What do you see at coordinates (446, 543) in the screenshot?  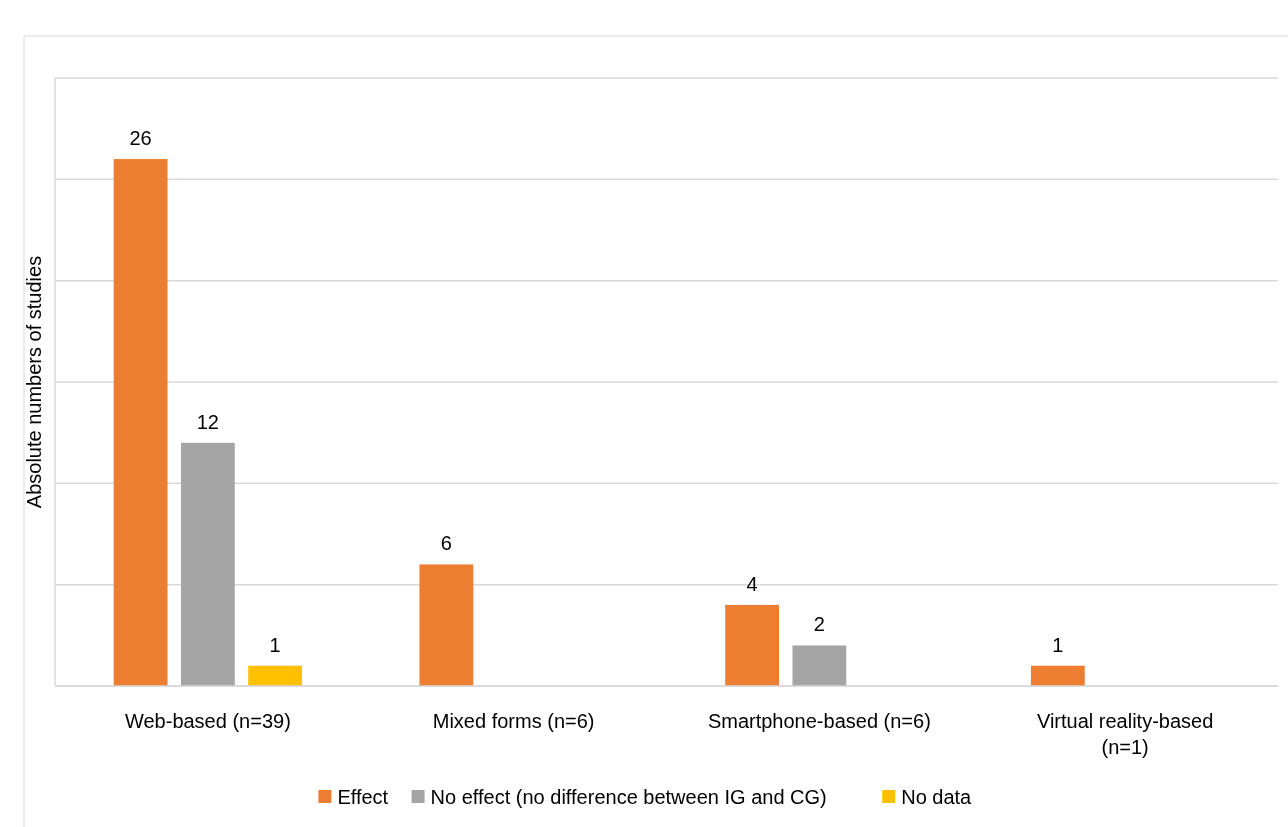 I see `data-label: 6` at bounding box center [446, 543].